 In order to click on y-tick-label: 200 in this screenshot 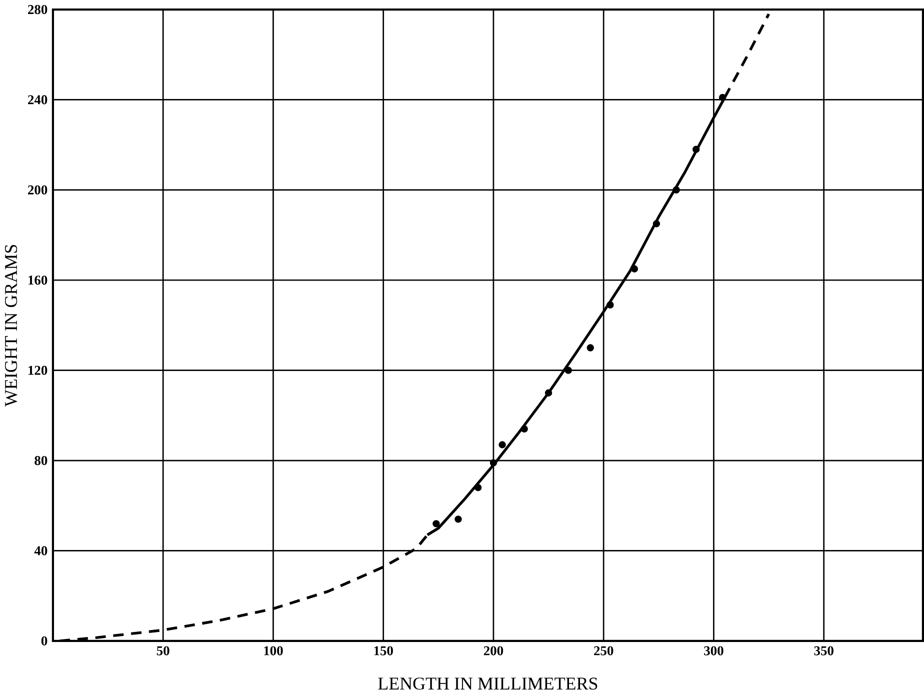, I will do `click(38, 190)`.